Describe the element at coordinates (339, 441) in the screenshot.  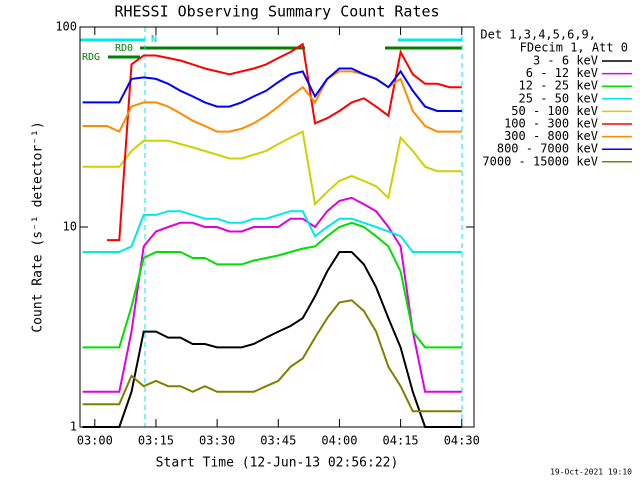
I see `x-tick-label: 04:00` at that location.